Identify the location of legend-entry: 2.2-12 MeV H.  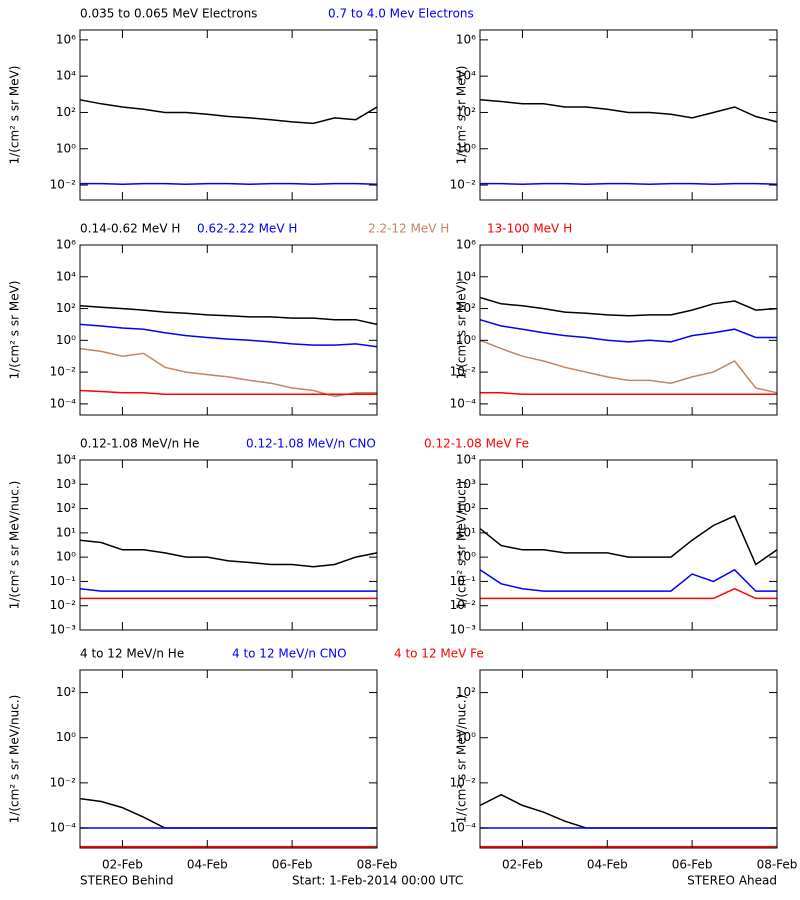
(408, 229).